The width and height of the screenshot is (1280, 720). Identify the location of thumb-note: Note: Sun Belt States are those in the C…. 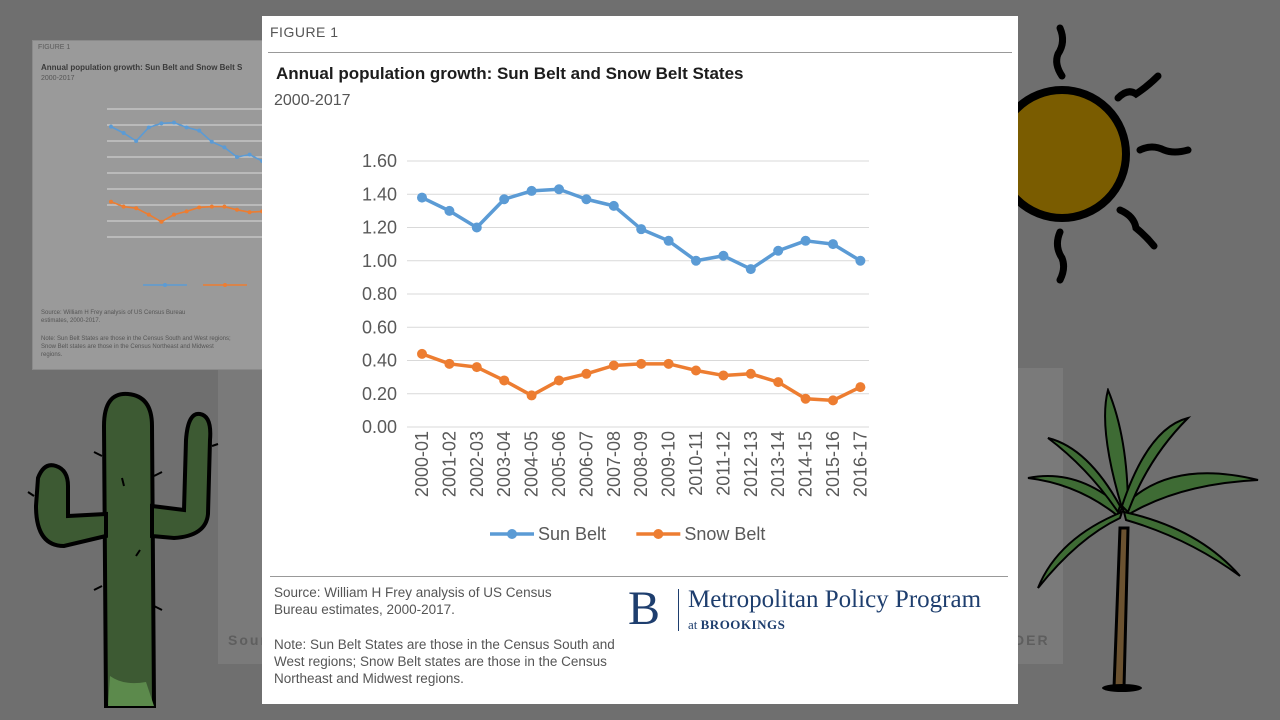
(136, 347).